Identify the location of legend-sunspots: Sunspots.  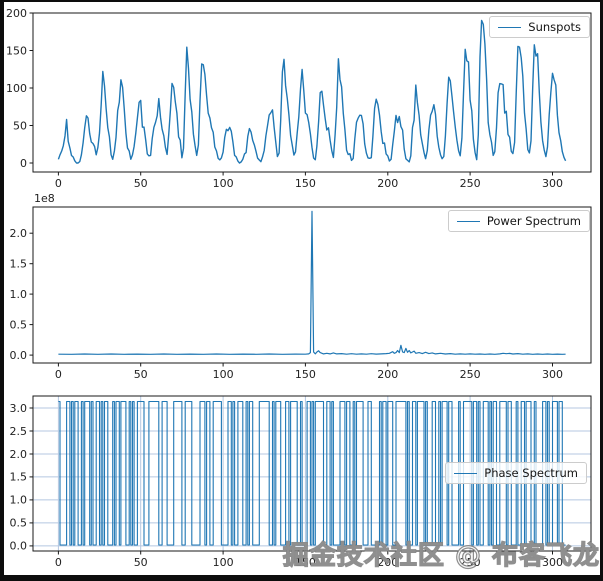
(539, 27).